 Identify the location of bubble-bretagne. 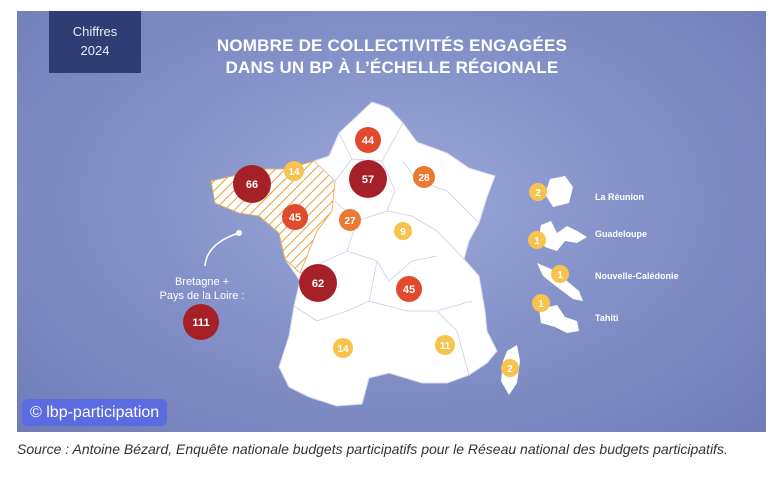
(252, 184).